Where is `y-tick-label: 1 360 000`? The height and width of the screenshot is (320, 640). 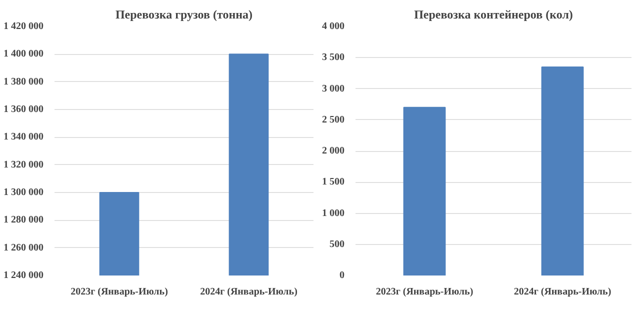
y-tick-label: 1 360 000 is located at coordinates (24, 109).